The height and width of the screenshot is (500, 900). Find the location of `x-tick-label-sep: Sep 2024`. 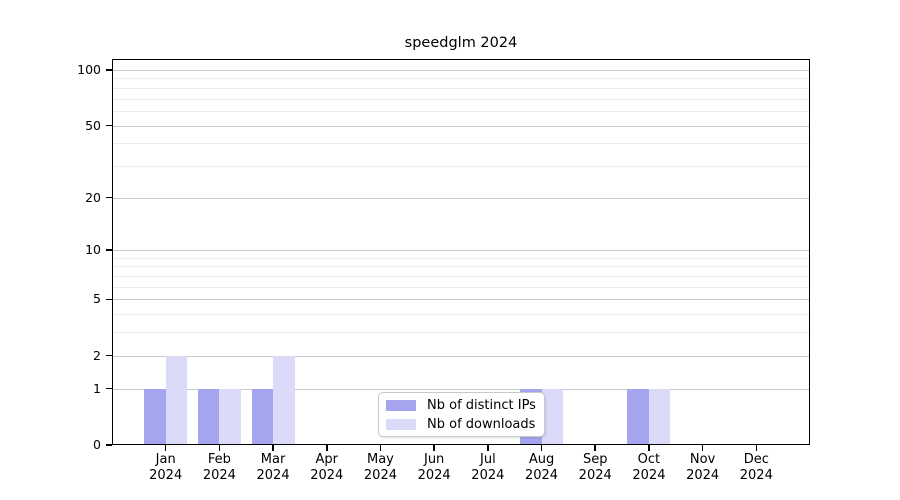

x-tick-label-sep: Sep 2024 is located at coordinates (595, 467).